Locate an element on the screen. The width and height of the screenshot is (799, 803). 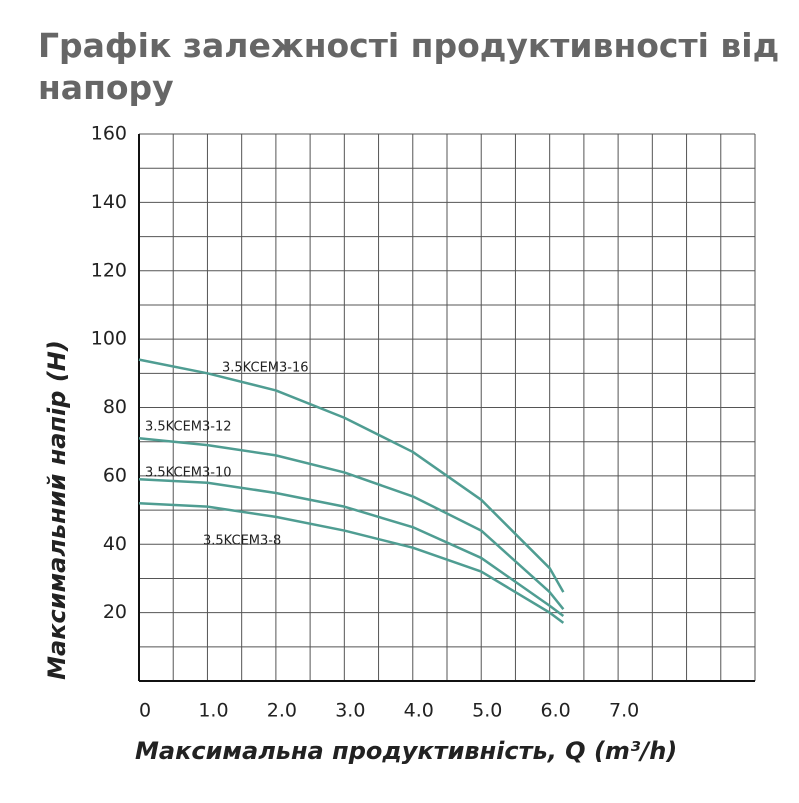
x-tick-label: 7.0 is located at coordinates (624, 711).